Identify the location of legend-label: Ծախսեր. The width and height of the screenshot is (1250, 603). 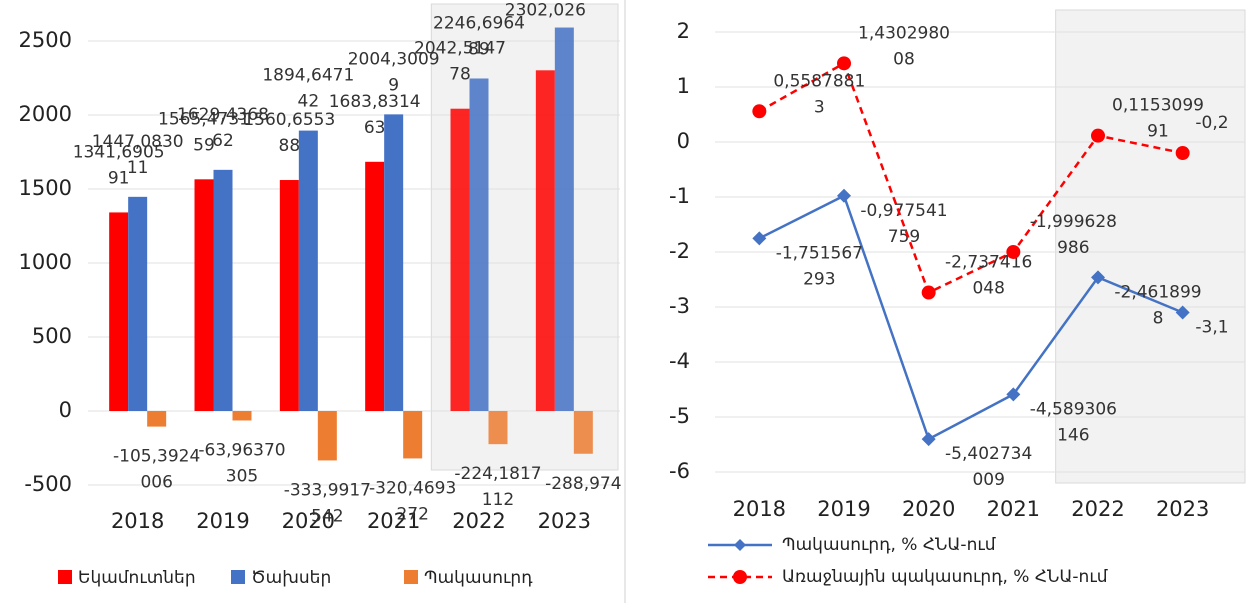
(291, 578).